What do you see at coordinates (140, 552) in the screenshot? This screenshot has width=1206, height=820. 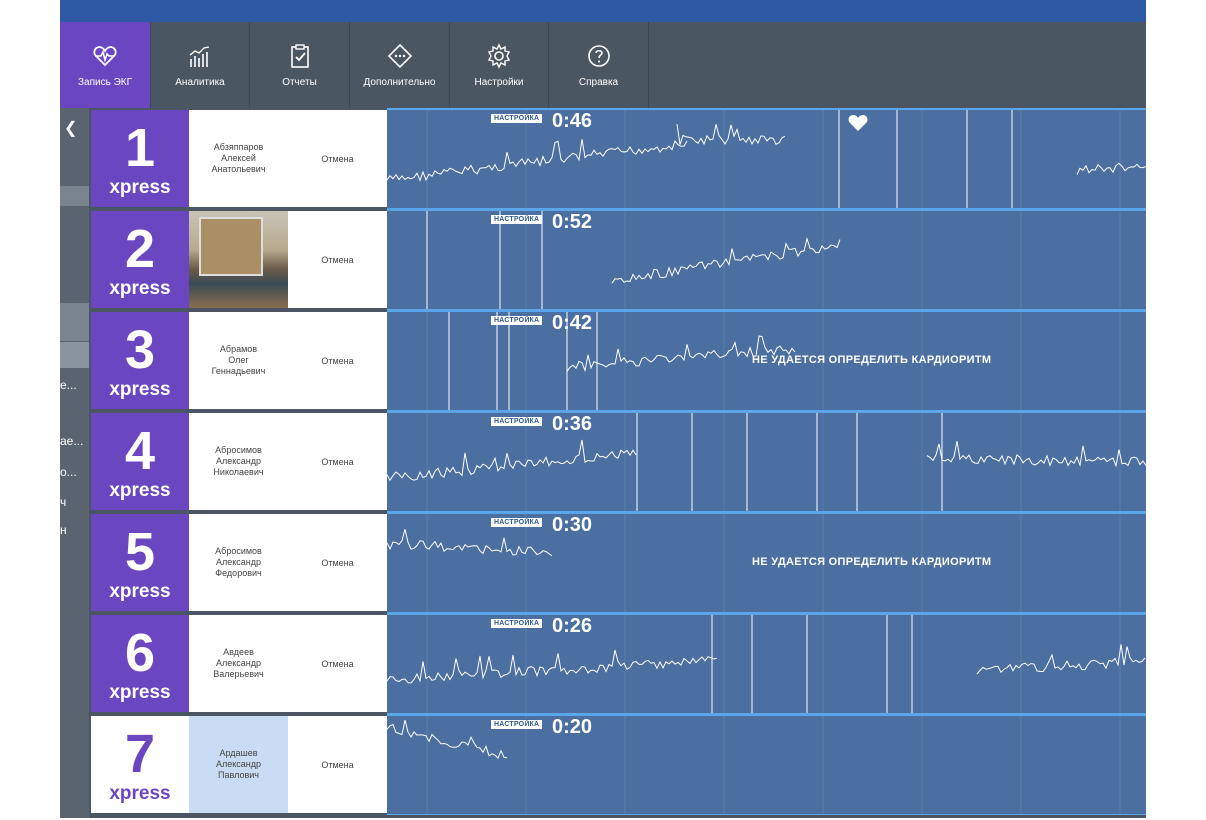 I see `channel-number: 5` at bounding box center [140, 552].